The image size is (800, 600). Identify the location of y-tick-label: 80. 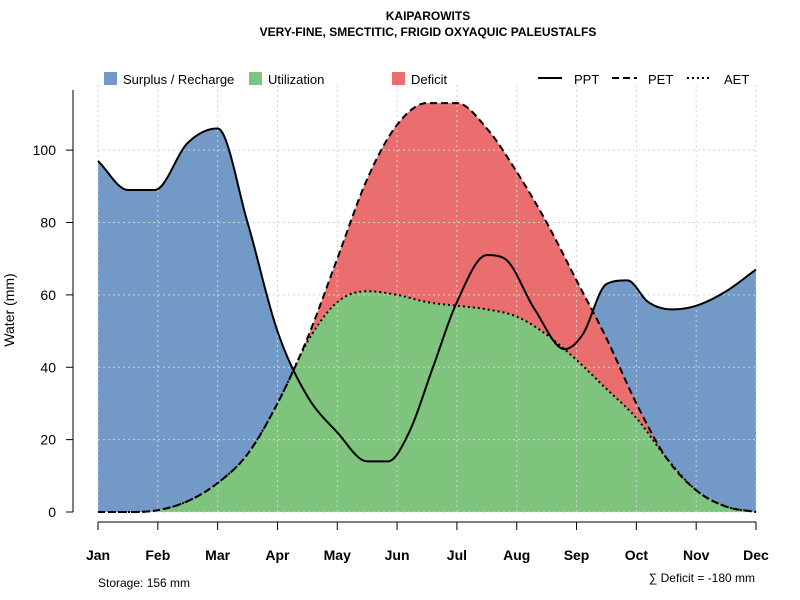
(48, 223).